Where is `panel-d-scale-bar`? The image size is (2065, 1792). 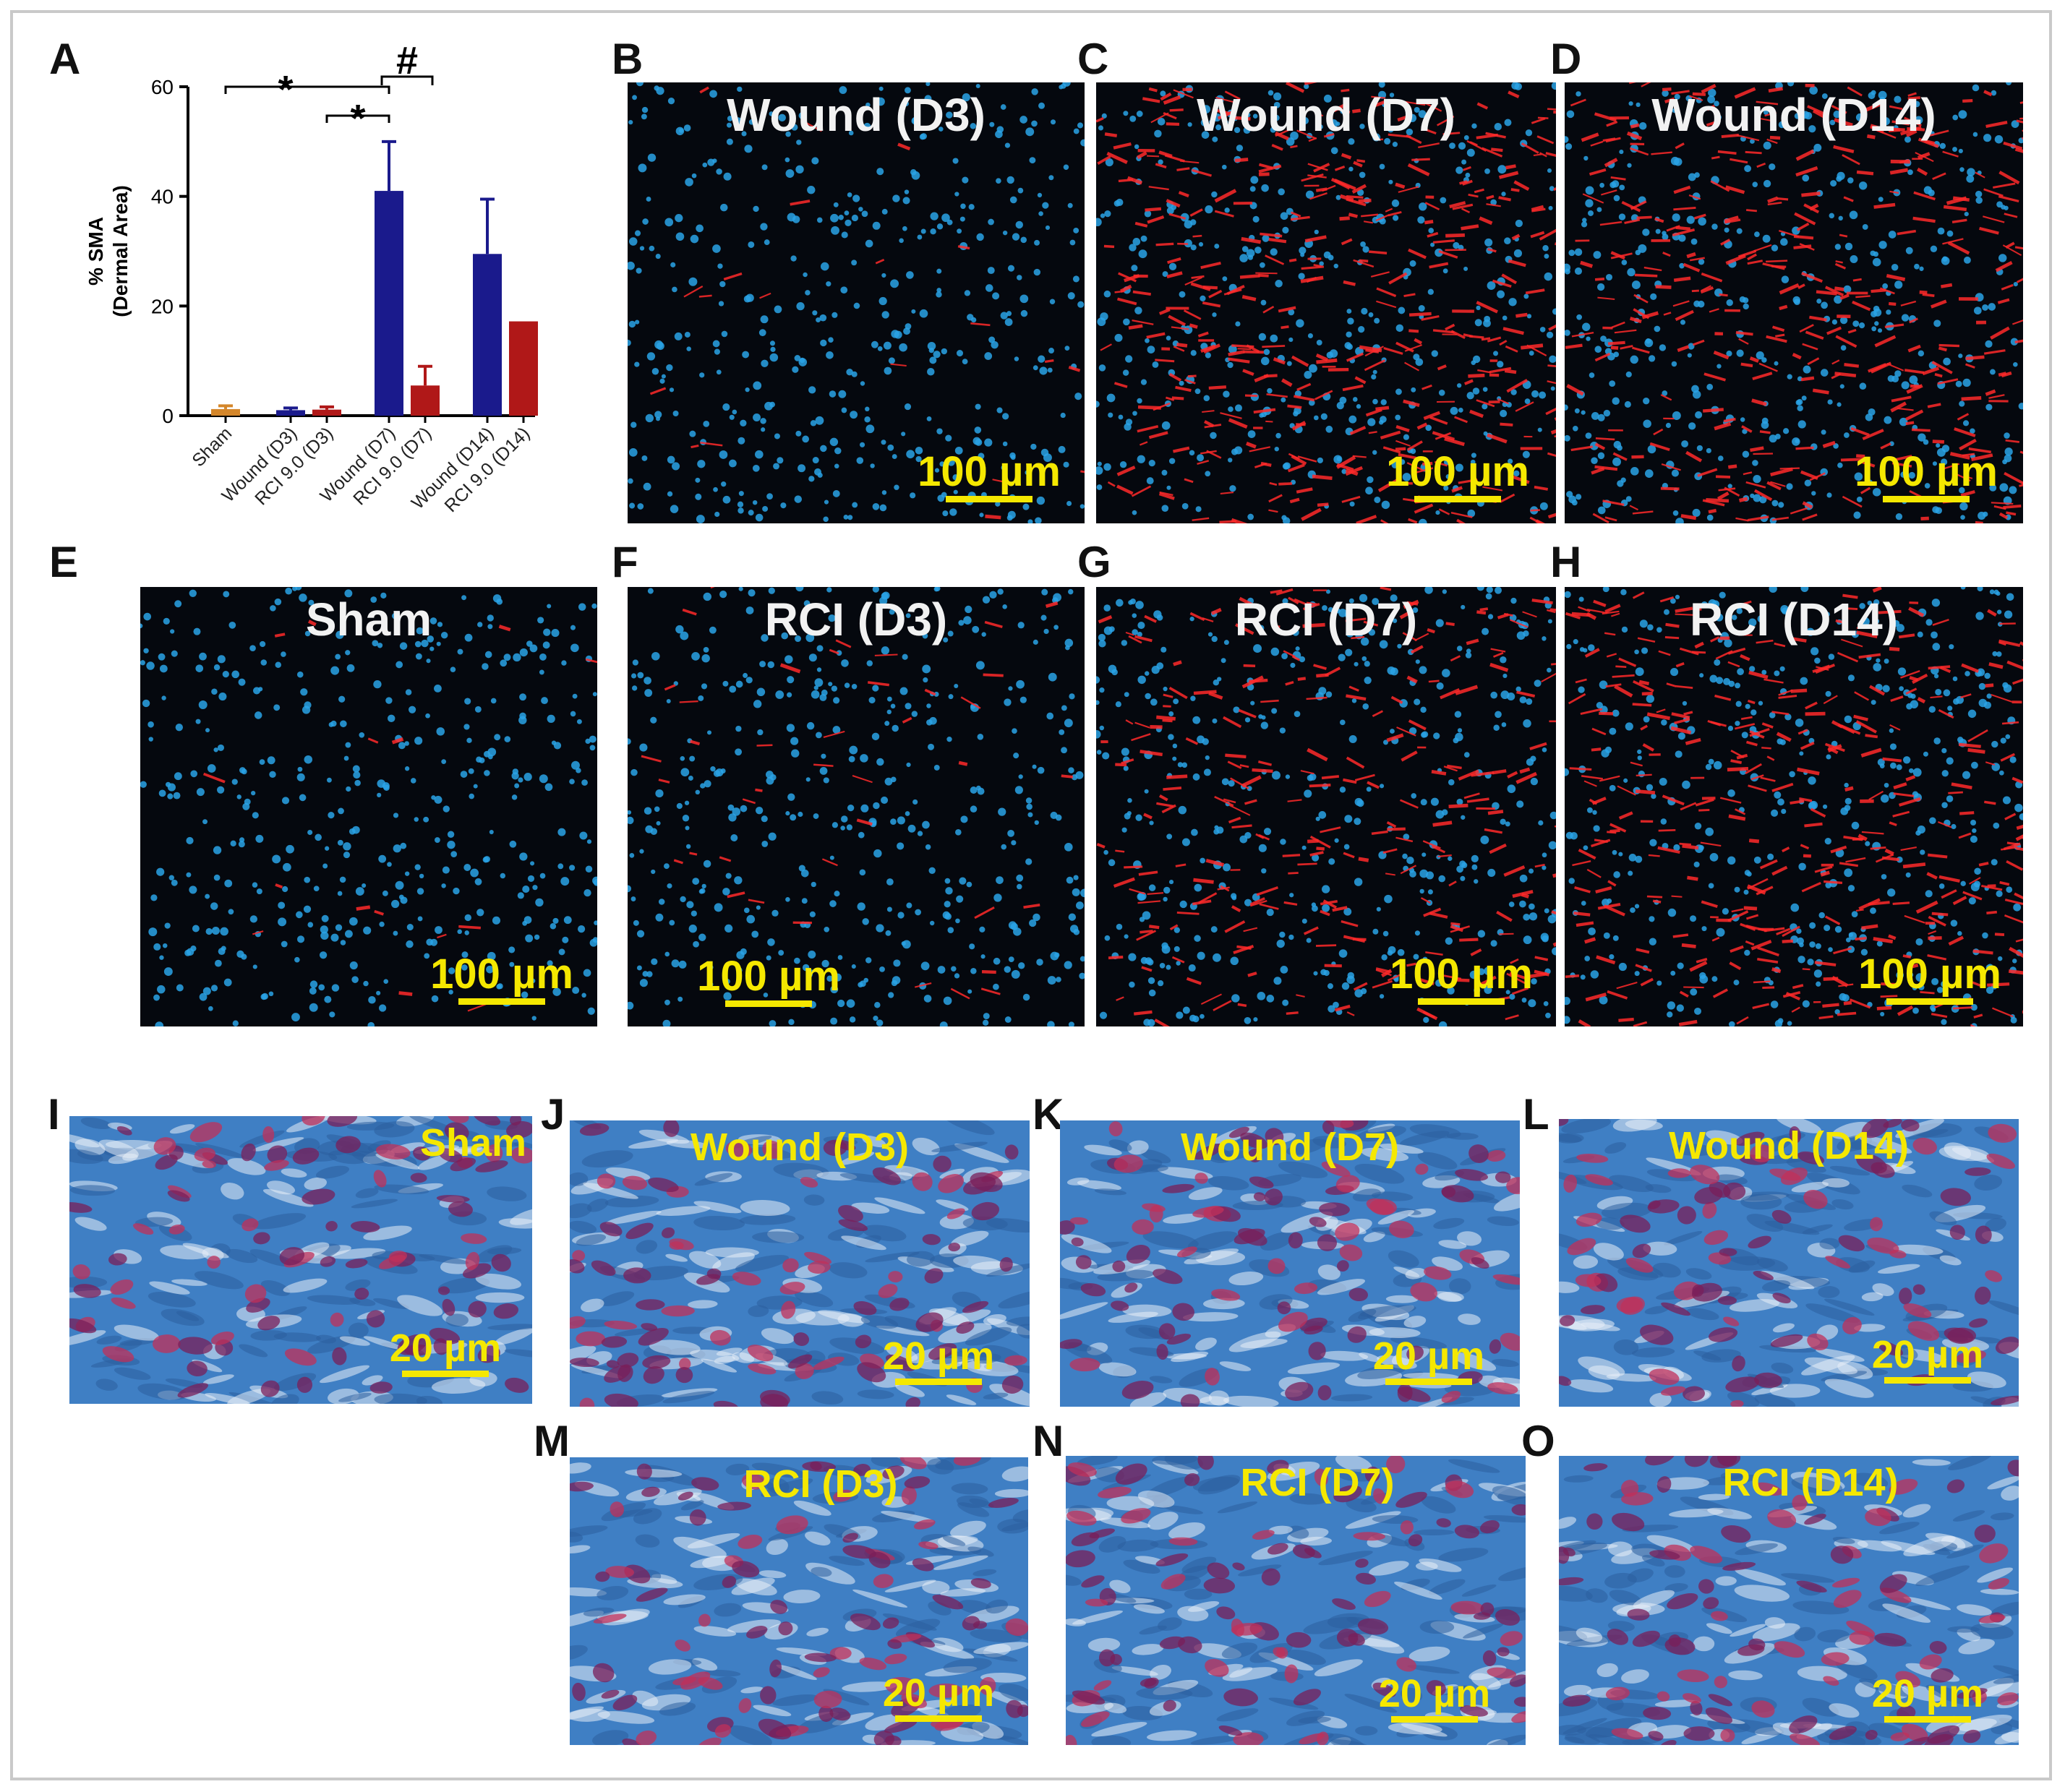 panel-d-scale-bar is located at coordinates (1926, 499).